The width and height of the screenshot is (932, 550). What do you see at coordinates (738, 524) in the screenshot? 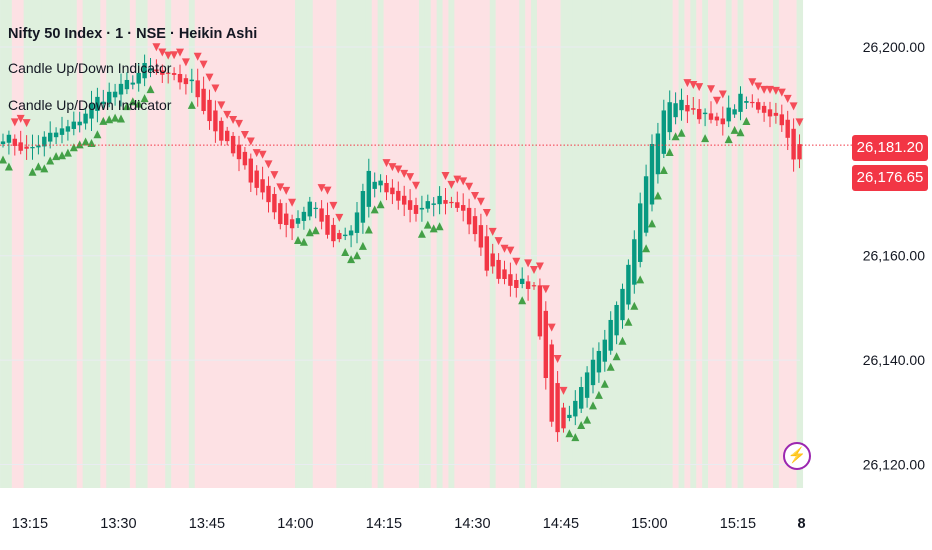
I see `x-tick-label: 15:15` at bounding box center [738, 524].